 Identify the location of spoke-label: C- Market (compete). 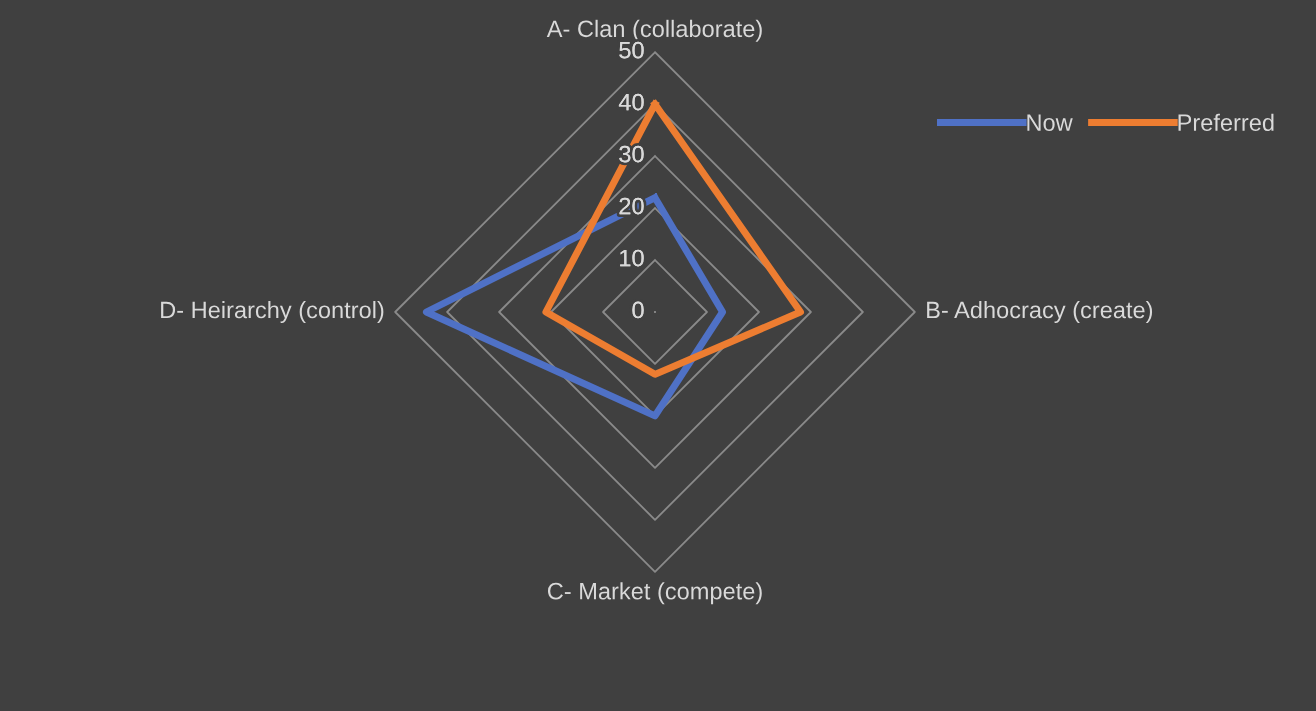
(654, 593).